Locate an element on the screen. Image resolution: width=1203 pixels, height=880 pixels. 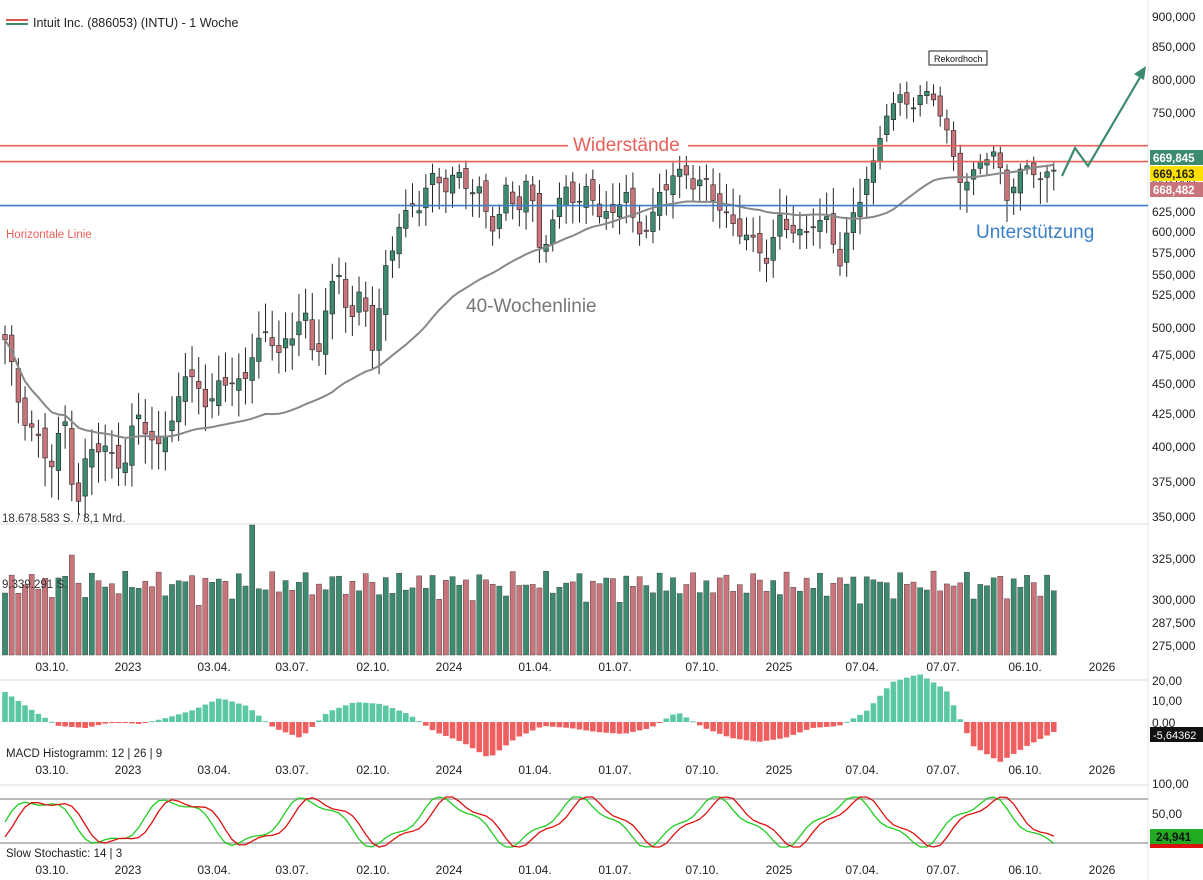
resistance-label-bg is located at coordinates (628, 144).